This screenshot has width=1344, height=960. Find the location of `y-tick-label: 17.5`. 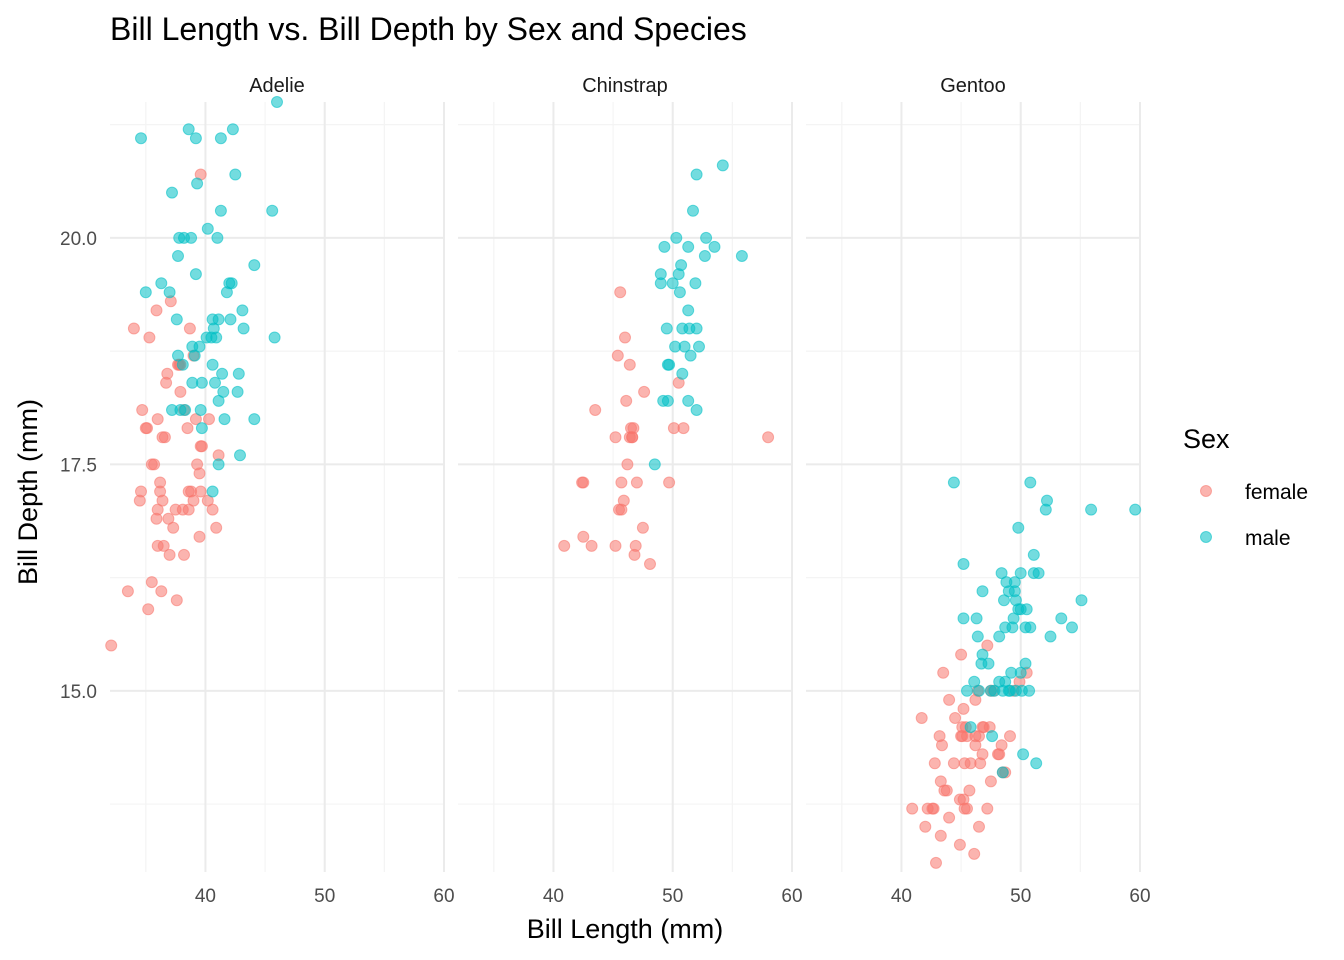

y-tick-label: 17.5 is located at coordinates (78, 465).